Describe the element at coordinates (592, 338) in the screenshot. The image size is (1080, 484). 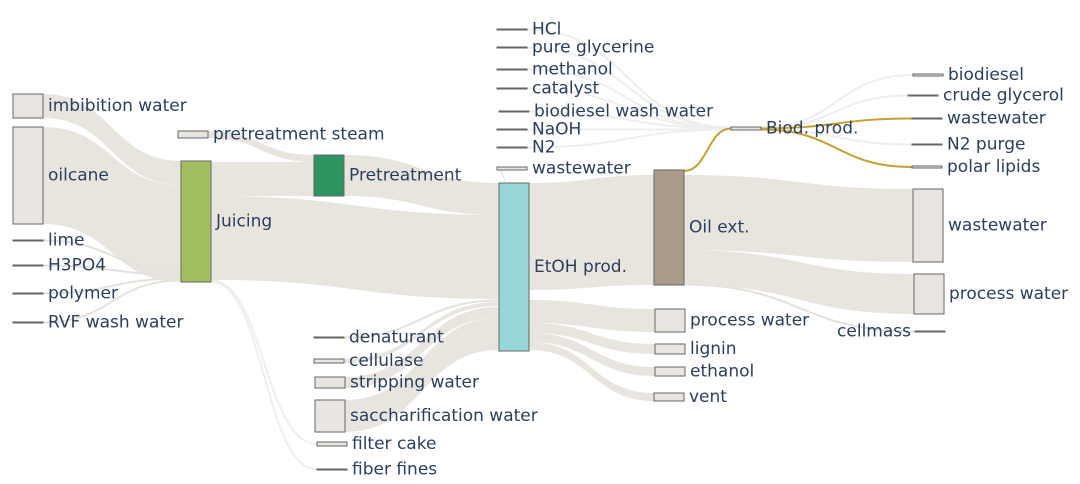
I see `link-etoh-to-lignin` at that location.